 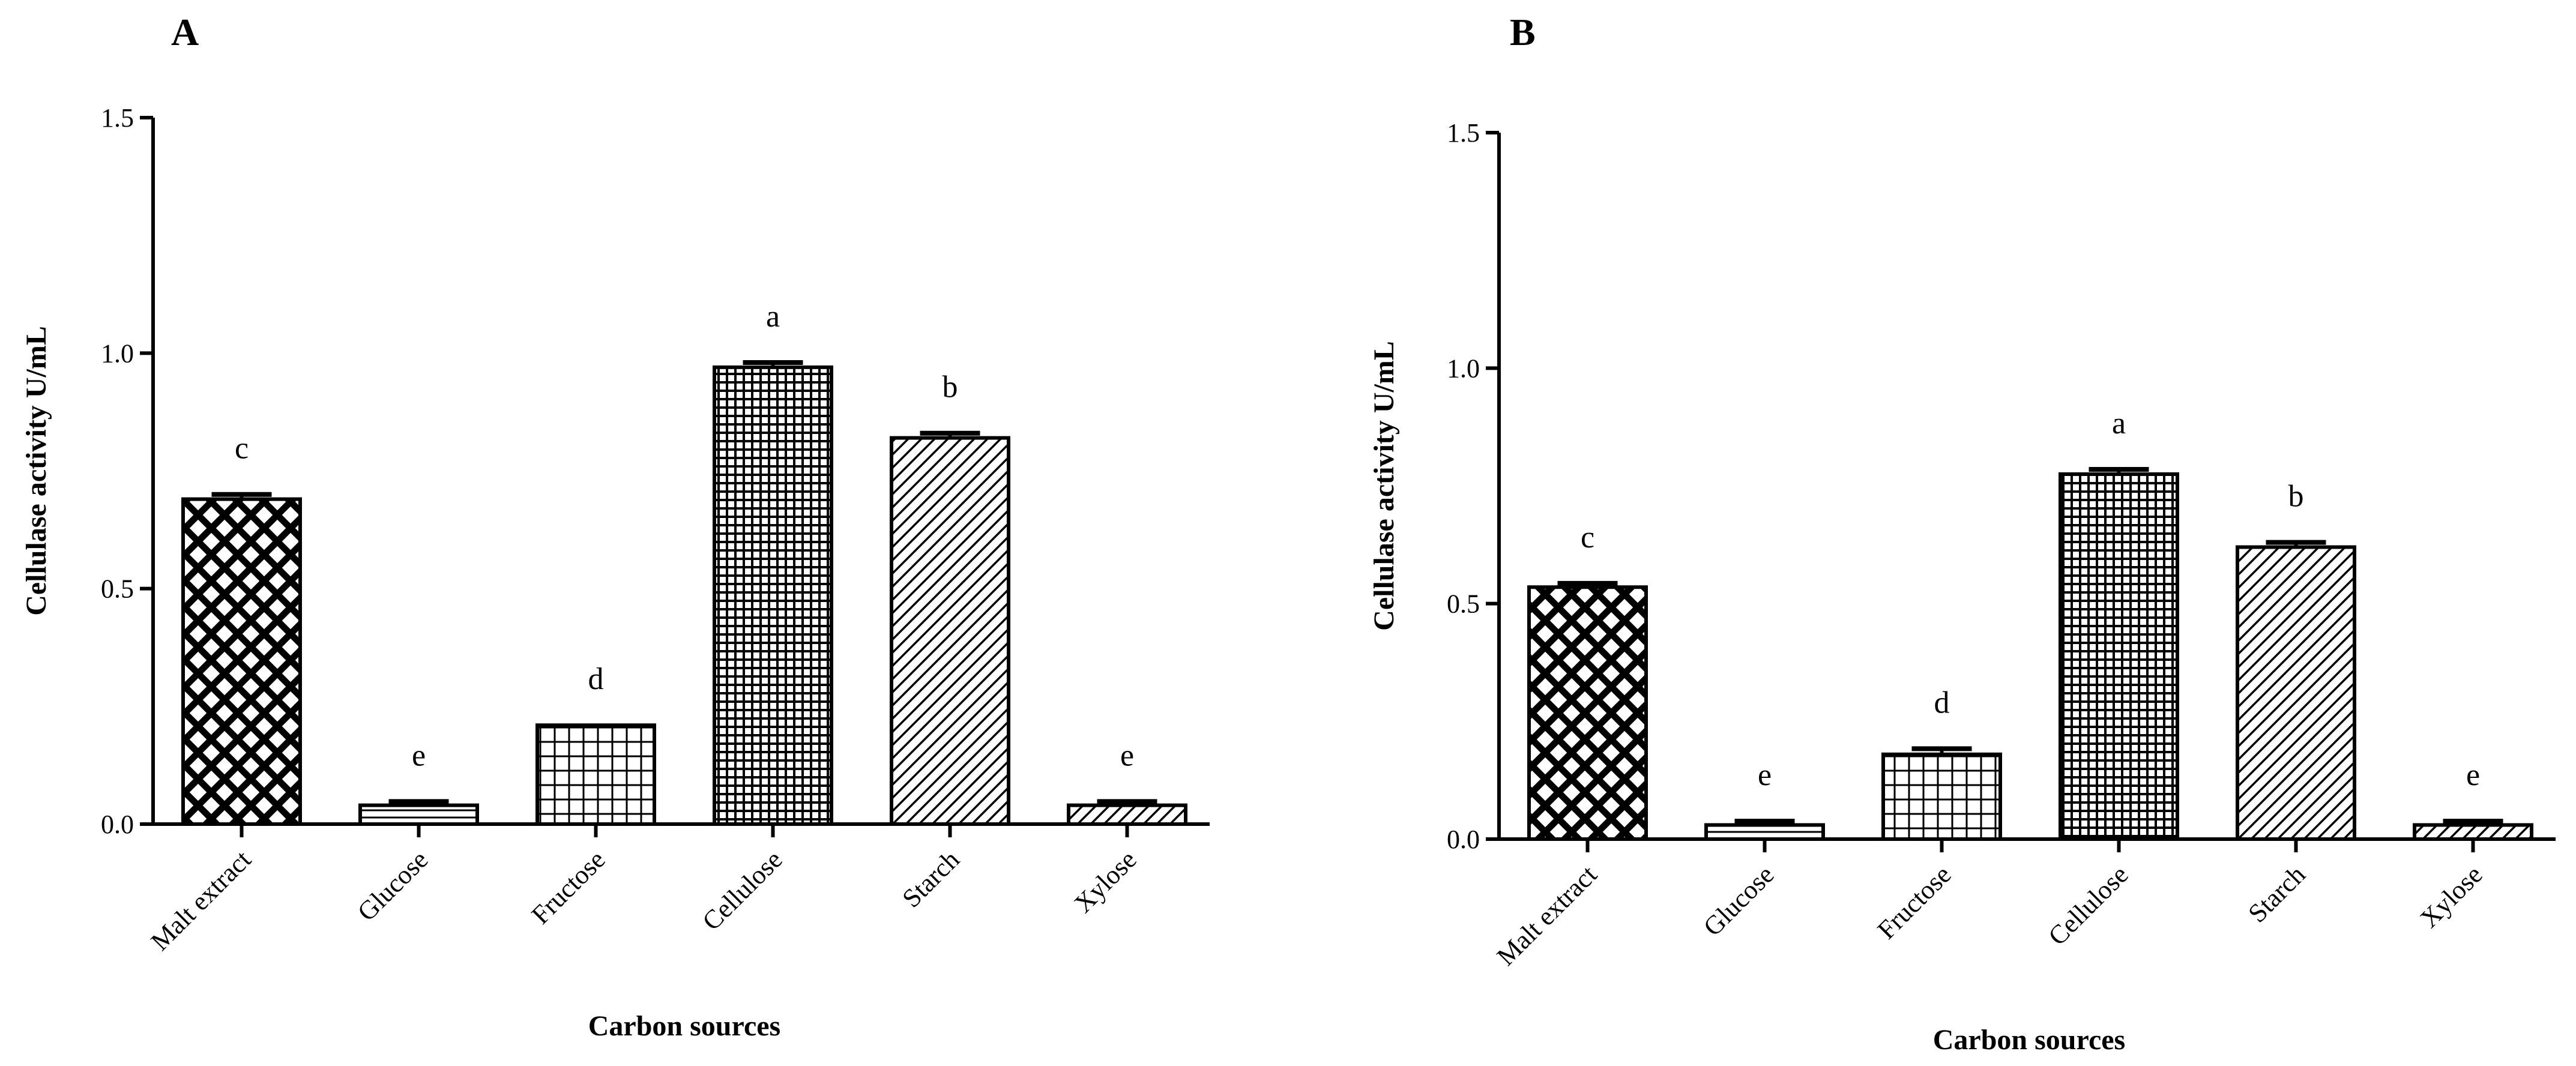 I want to click on panel-label: B, so click(x=1523, y=32).